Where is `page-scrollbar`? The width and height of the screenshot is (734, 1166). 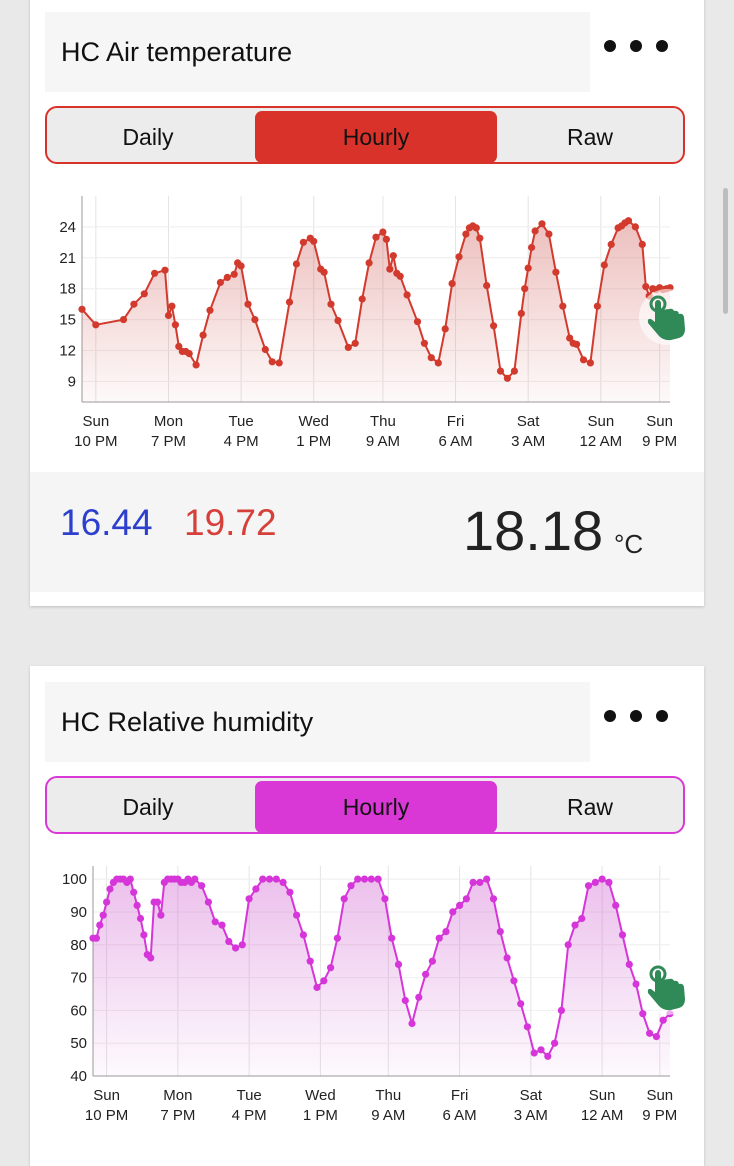 page-scrollbar is located at coordinates (725, 251).